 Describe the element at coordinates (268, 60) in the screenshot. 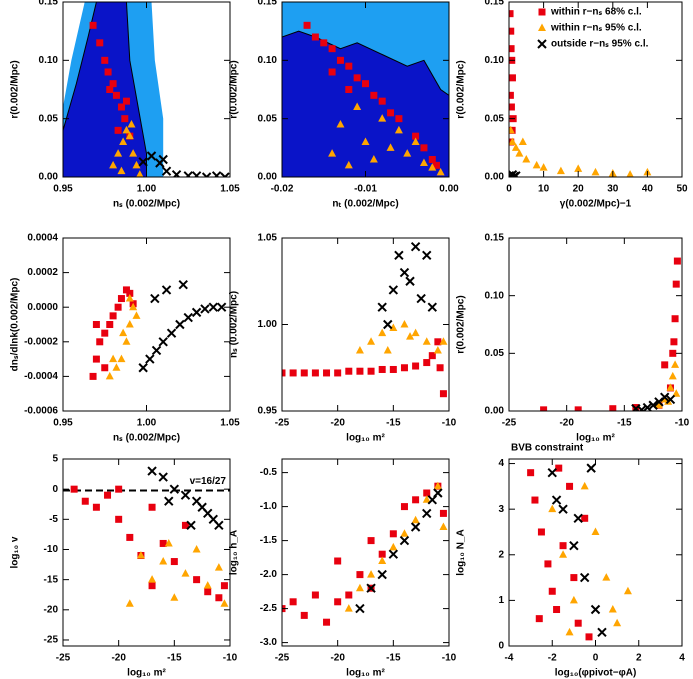

I see `y-tick-label: 0.10` at that location.